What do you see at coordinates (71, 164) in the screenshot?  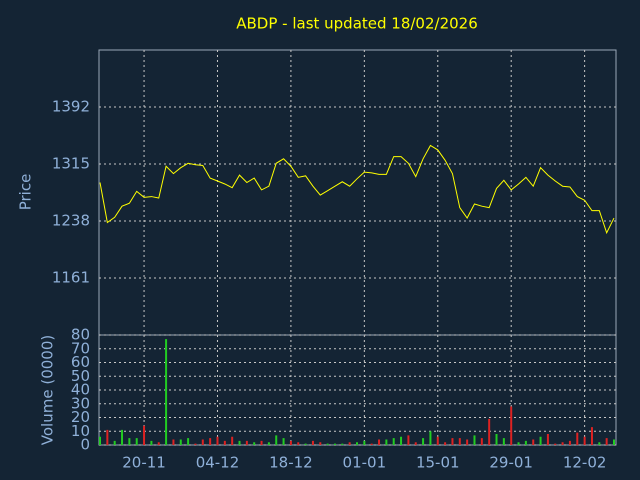 I see `y-tick-label: 1315` at bounding box center [71, 164].